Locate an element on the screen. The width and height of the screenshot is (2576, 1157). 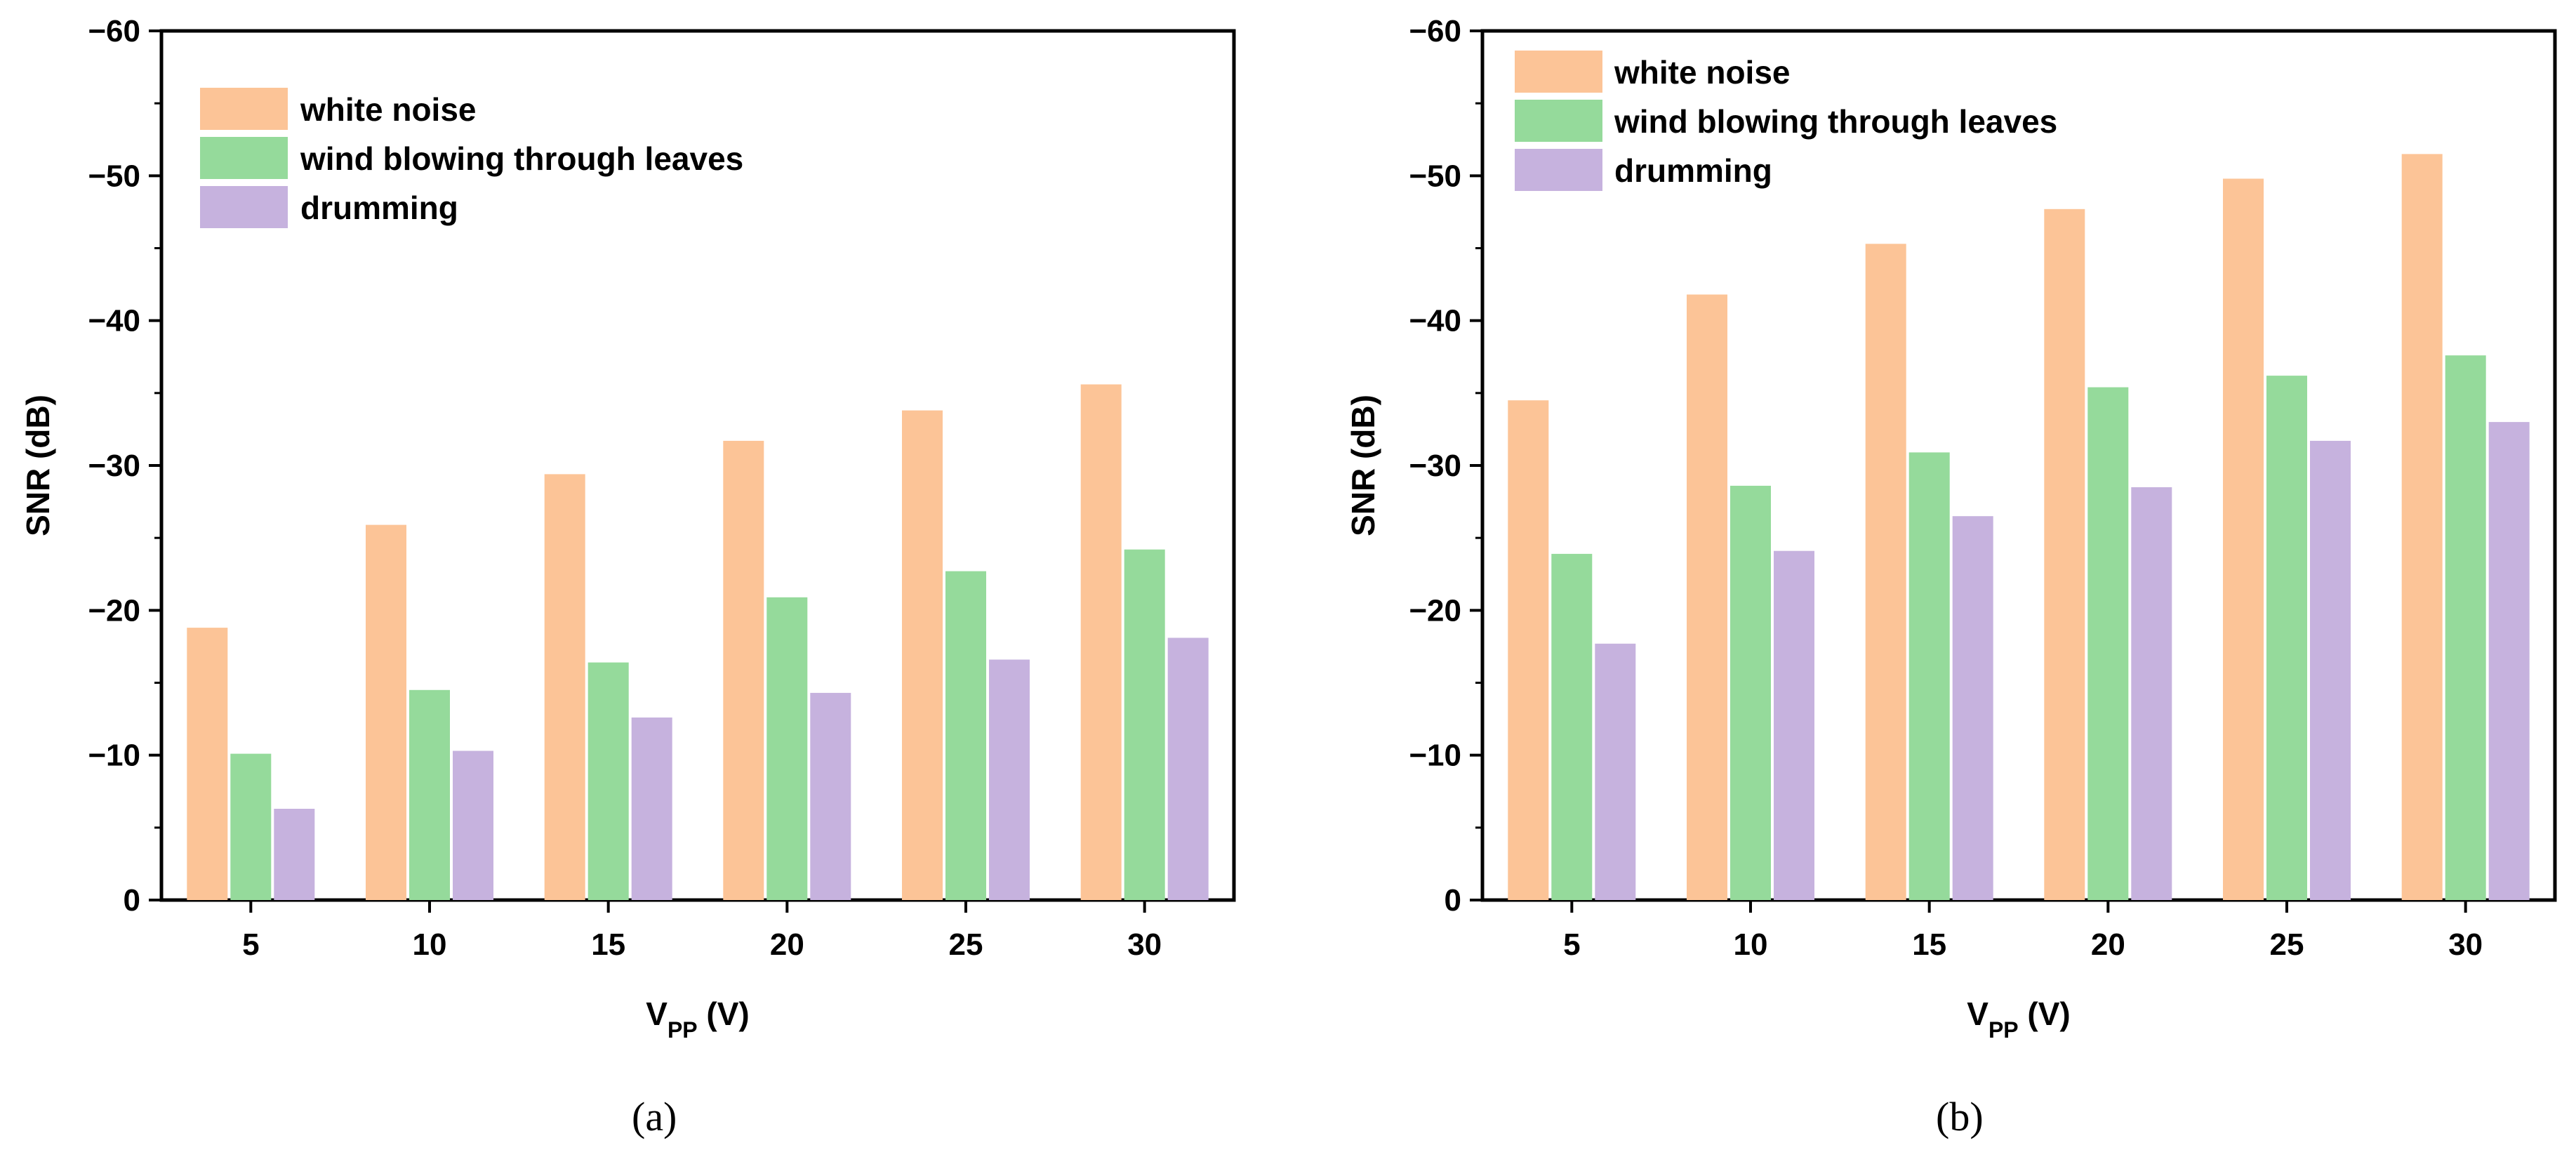
panel-label-b: (b) is located at coordinates (1960, 1116).